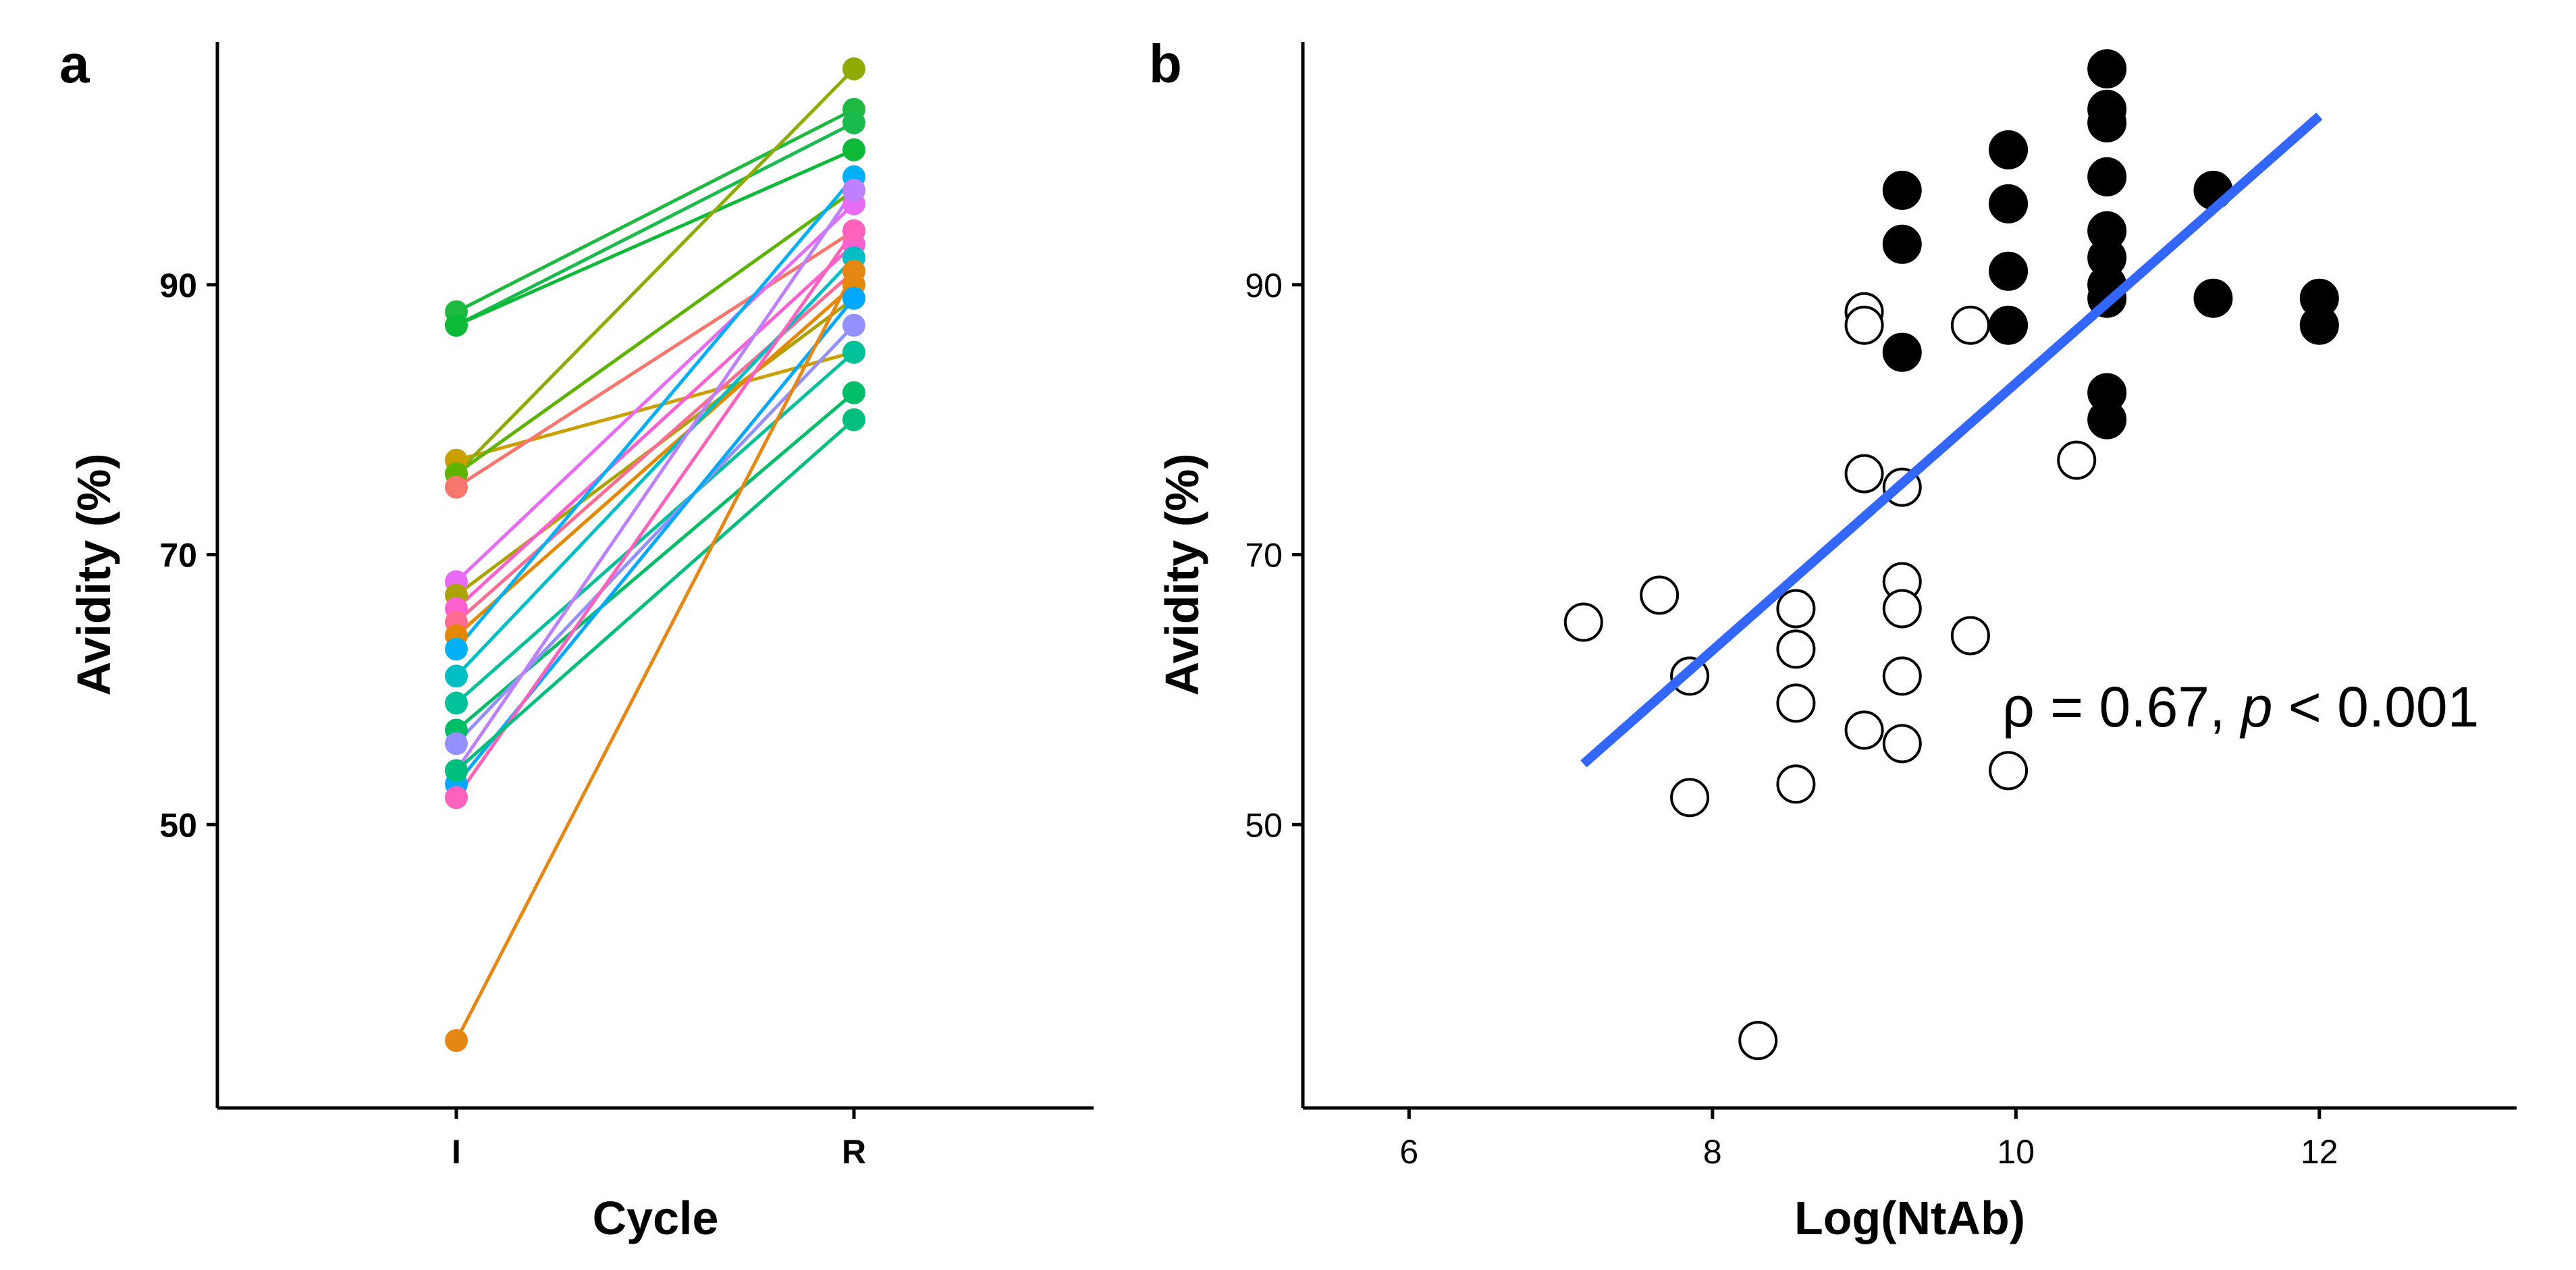  Describe the element at coordinates (1182, 574) in the screenshot. I see `panel-b-y-axis-title: Avidity (%)` at that location.